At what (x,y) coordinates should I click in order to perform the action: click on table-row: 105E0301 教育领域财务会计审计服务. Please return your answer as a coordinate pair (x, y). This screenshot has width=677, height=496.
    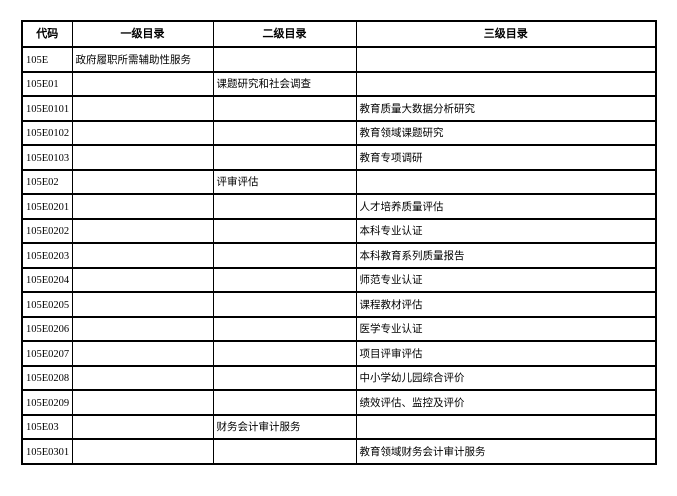
    Looking at the image, I should click on (339, 451).